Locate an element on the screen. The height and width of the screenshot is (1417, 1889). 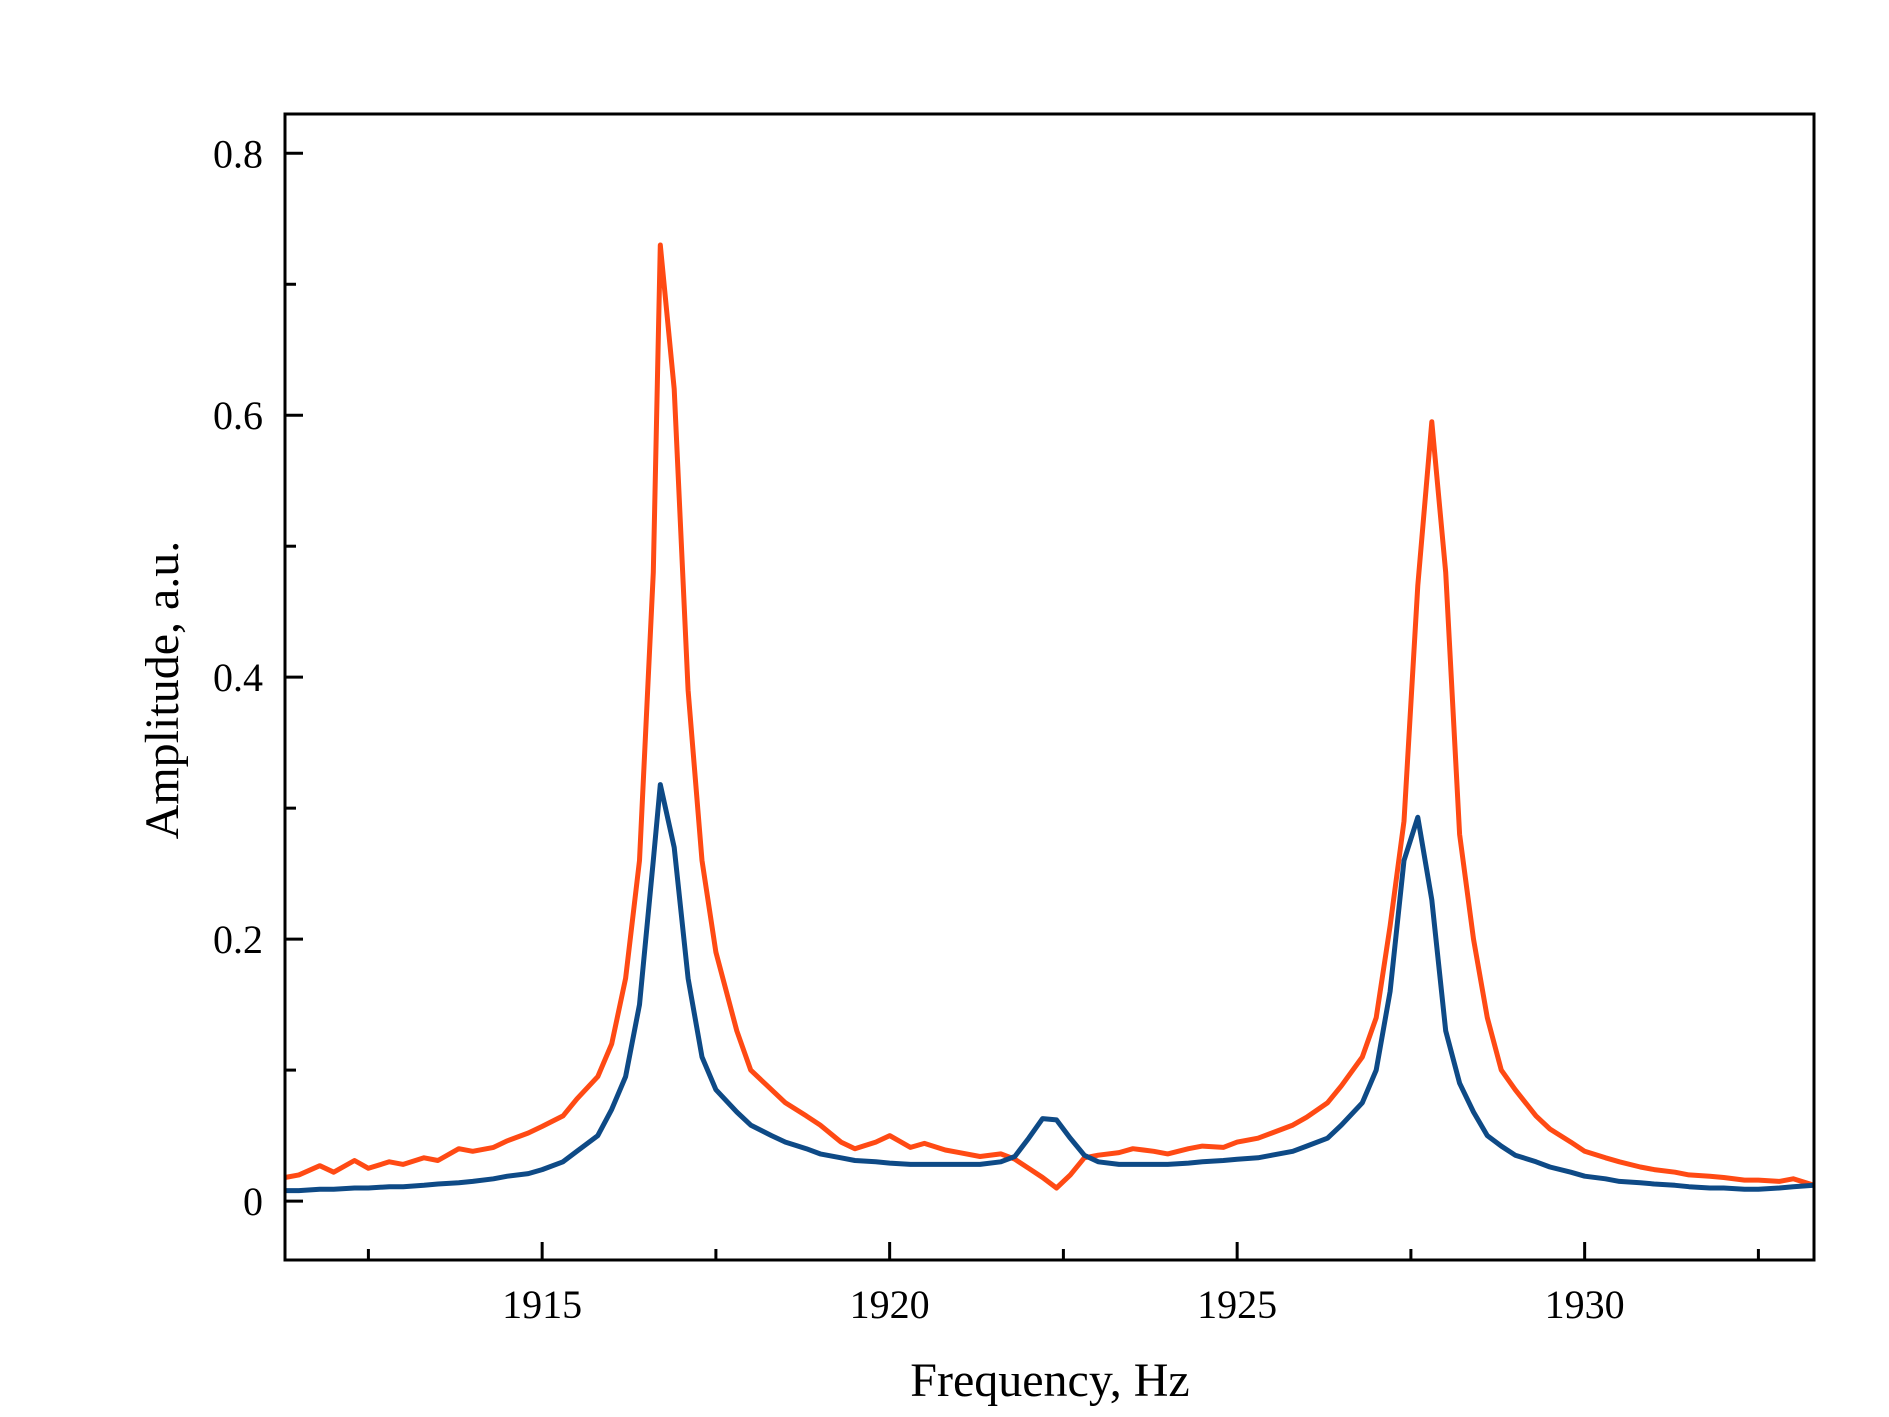
x-tick-label: 1930 is located at coordinates (1585, 1304).